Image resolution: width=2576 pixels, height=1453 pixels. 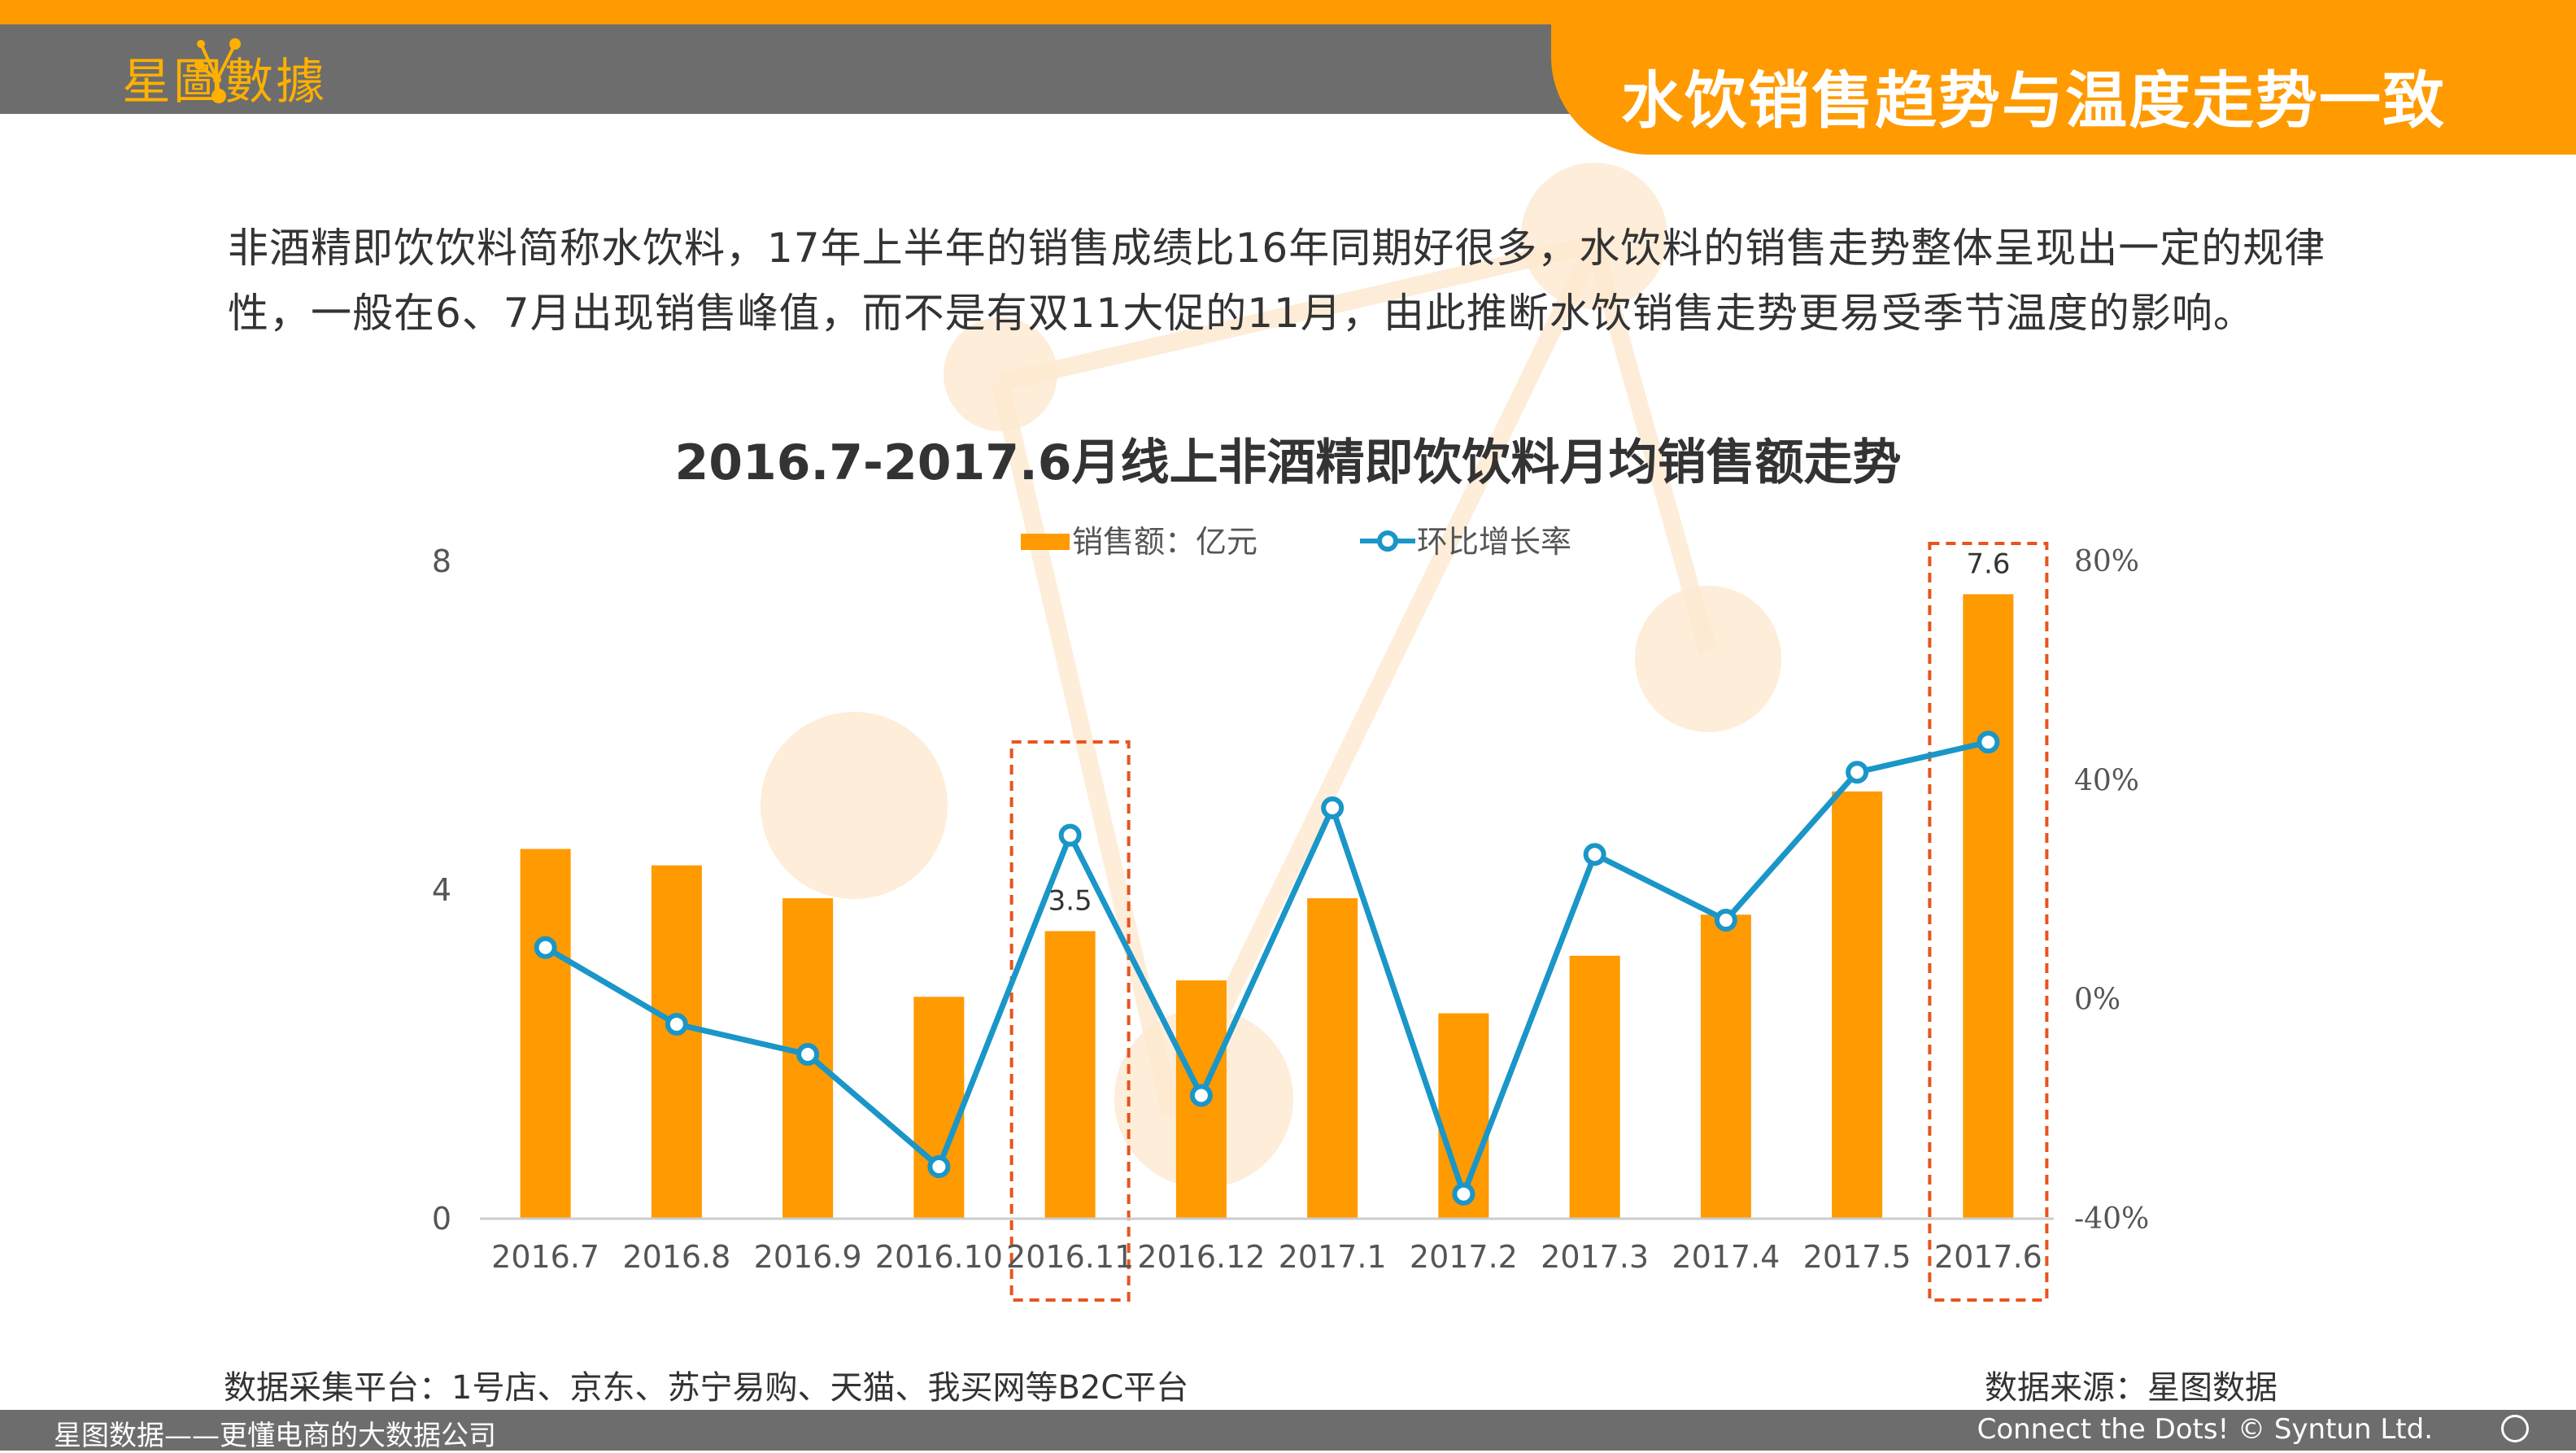 I want to click on footer-copyright: Connect the Dots! © Syntun Ltd., so click(x=2205, y=1430).